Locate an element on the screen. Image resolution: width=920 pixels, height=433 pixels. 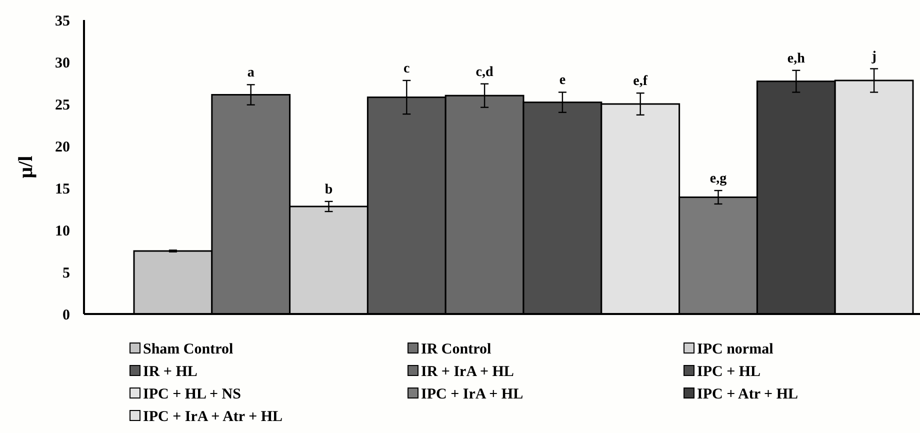
y-tick-label: 15 is located at coordinates (62, 189).